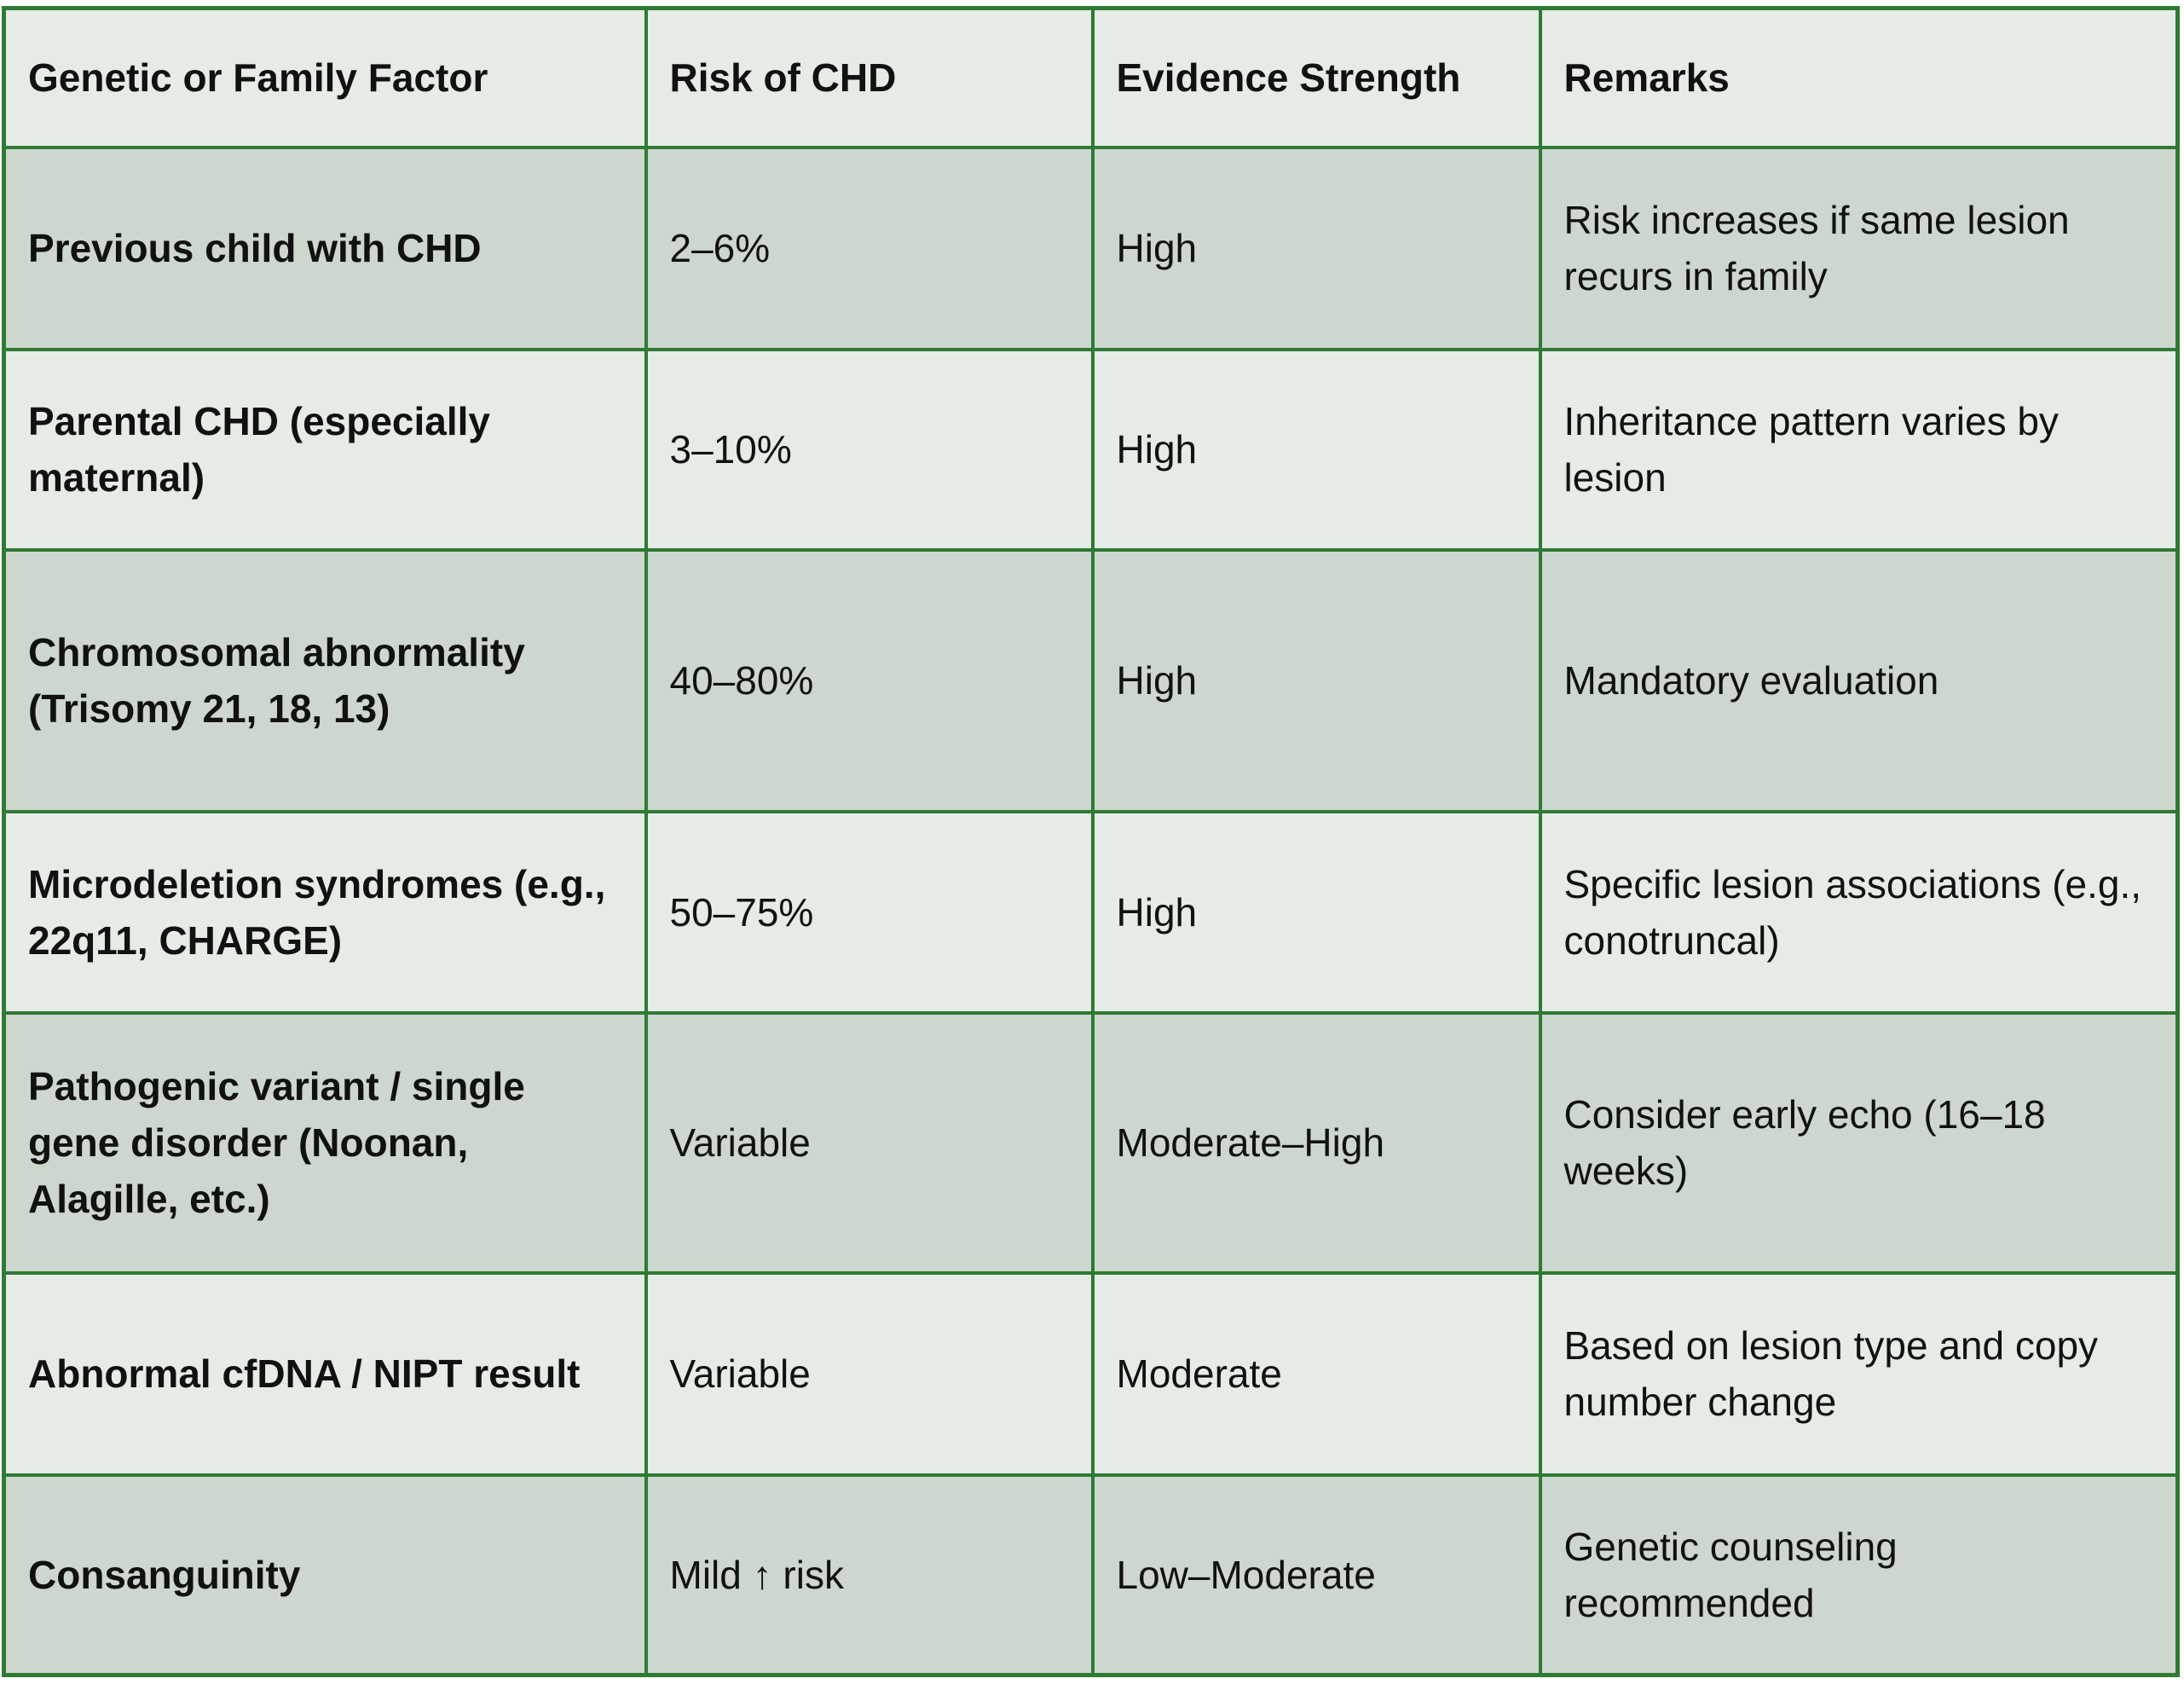 The height and width of the screenshot is (1684, 2184). I want to click on header-cell: Genetic or Family Factor, so click(325, 78).